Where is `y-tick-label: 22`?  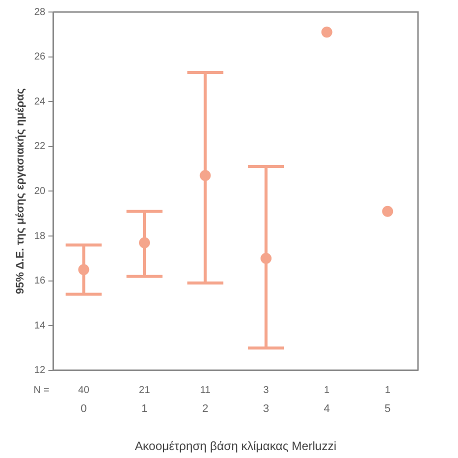
y-tick-label: 22 is located at coordinates (40, 146).